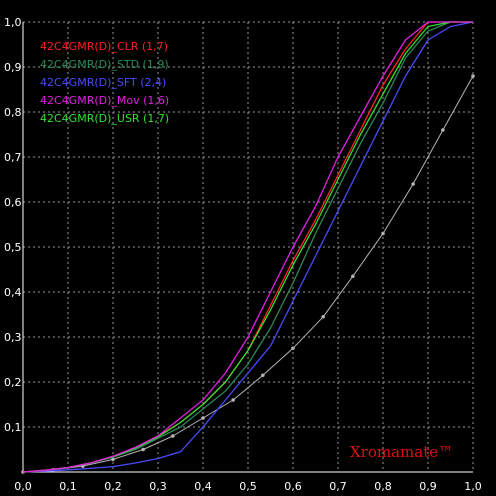  Describe the element at coordinates (203, 486) in the screenshot. I see `x-tick-label: 0,4` at that location.